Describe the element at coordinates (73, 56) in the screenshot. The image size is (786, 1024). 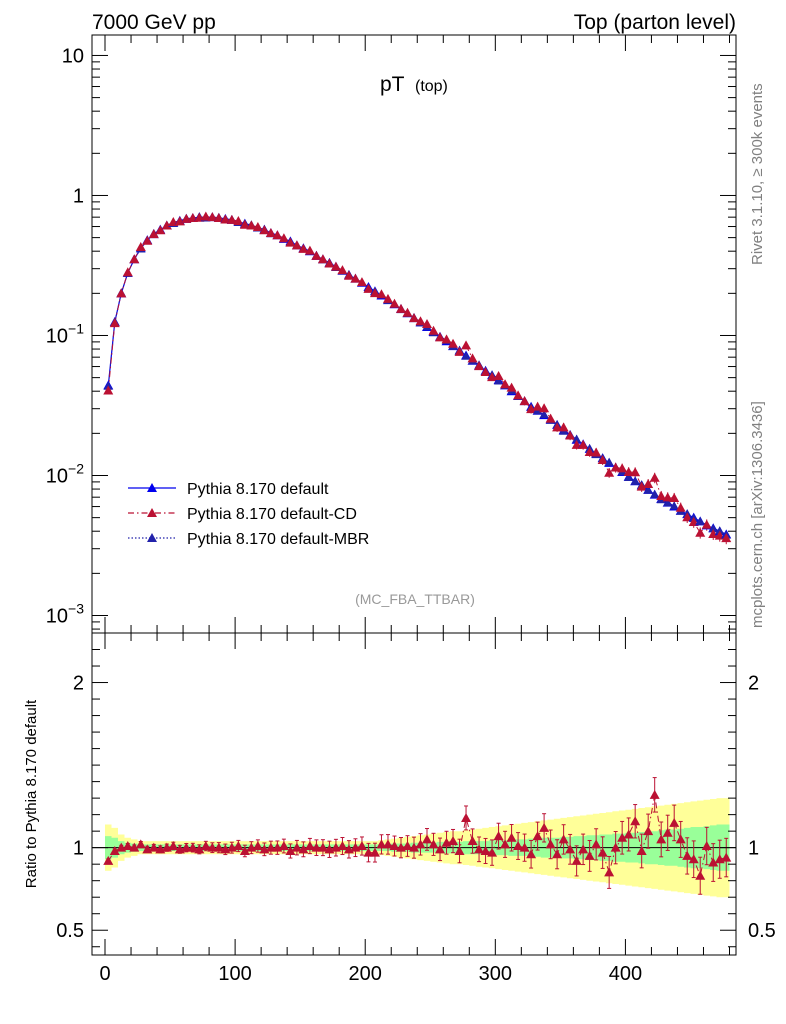
I see `main-ytick-label: 10` at that location.